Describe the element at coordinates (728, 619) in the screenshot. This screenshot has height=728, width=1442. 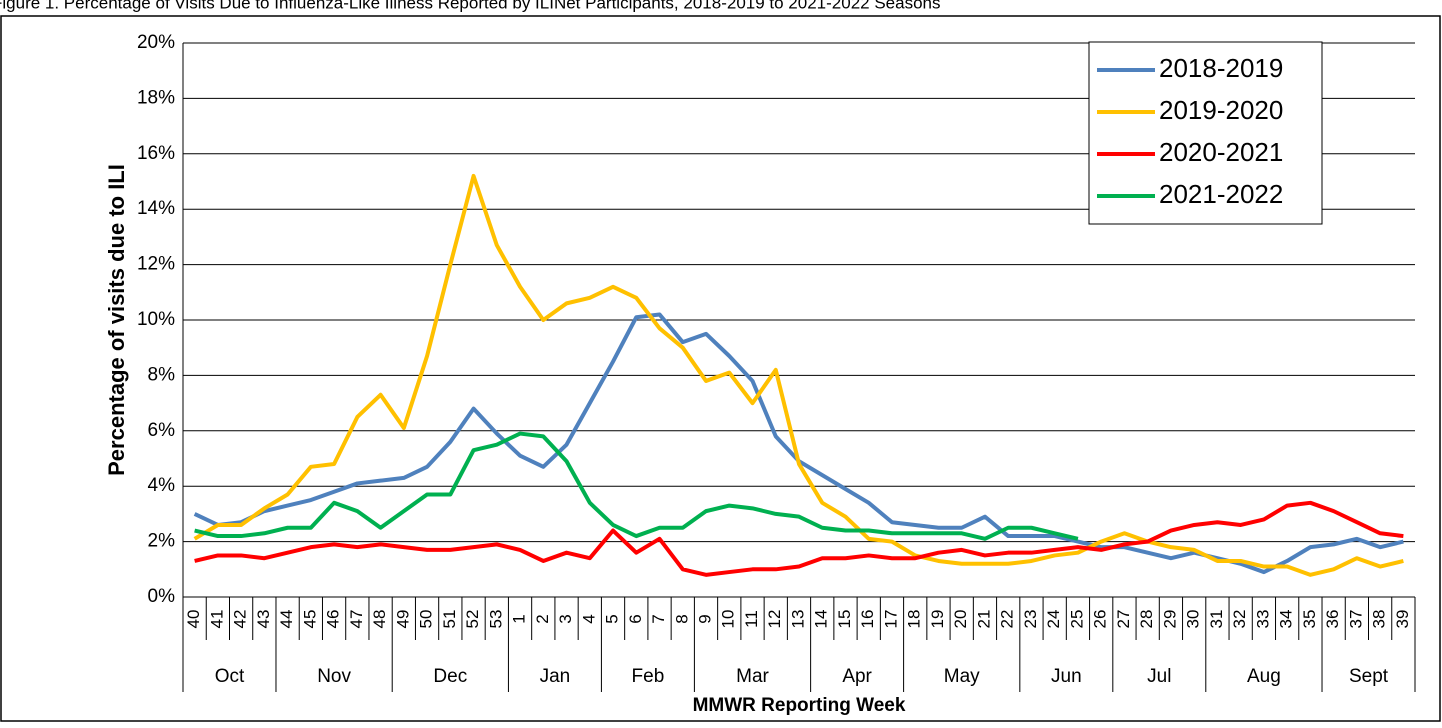
I see `x-tick-label: 10` at that location.